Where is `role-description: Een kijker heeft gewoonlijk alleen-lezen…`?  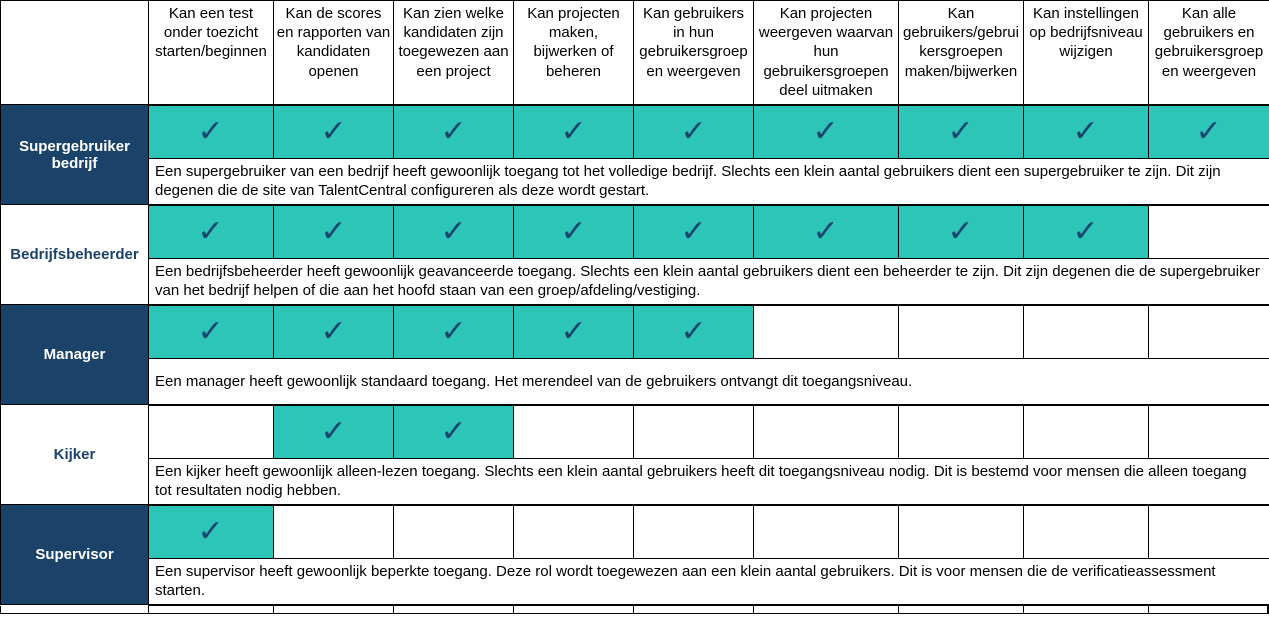 role-description: Een kijker heeft gewoonlijk alleen-lezen… is located at coordinates (708, 482).